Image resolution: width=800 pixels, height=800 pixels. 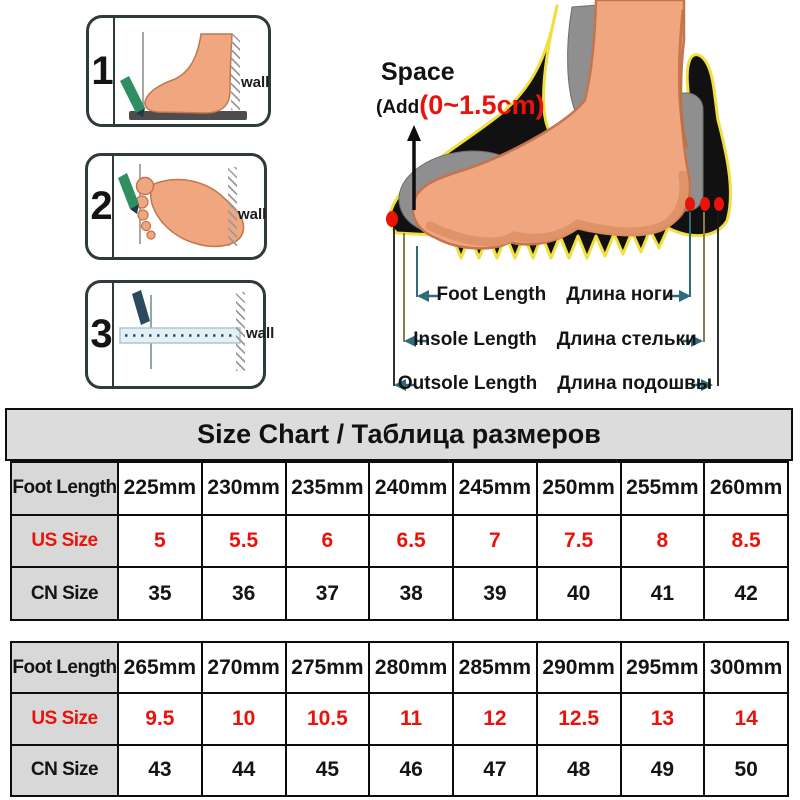 What do you see at coordinates (578, 770) in the screenshot?
I see `cn-size-cell: 48` at bounding box center [578, 770].